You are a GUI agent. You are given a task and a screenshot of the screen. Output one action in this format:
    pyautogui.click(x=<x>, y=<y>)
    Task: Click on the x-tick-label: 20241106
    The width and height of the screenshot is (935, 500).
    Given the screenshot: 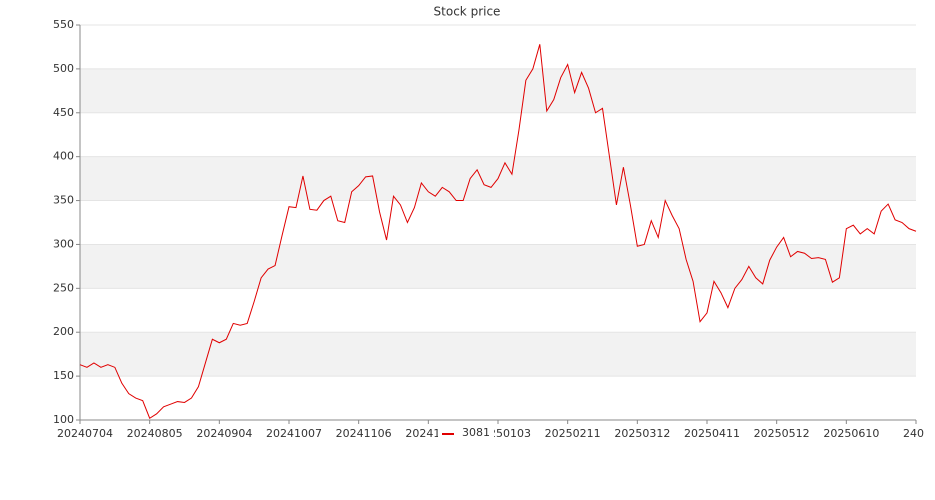 What is the action you would take?
    pyautogui.click(x=364, y=433)
    